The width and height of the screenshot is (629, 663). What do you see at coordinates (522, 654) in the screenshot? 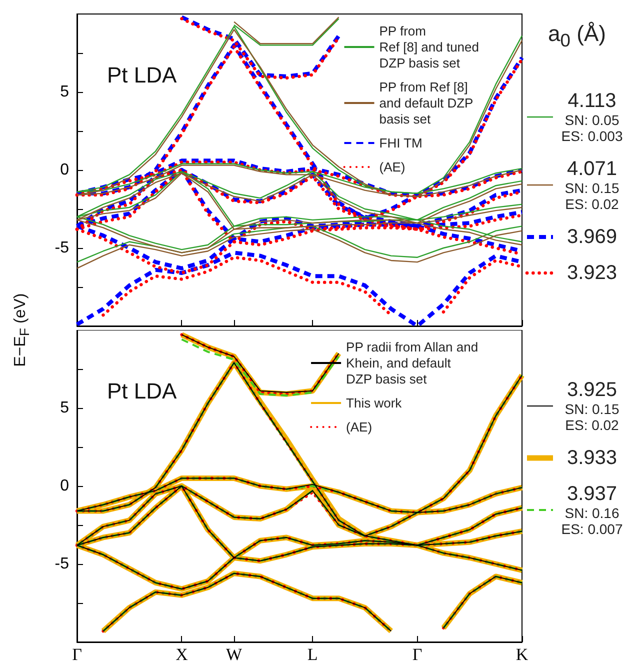
I see `x-tick-label: K` at bounding box center [522, 654].